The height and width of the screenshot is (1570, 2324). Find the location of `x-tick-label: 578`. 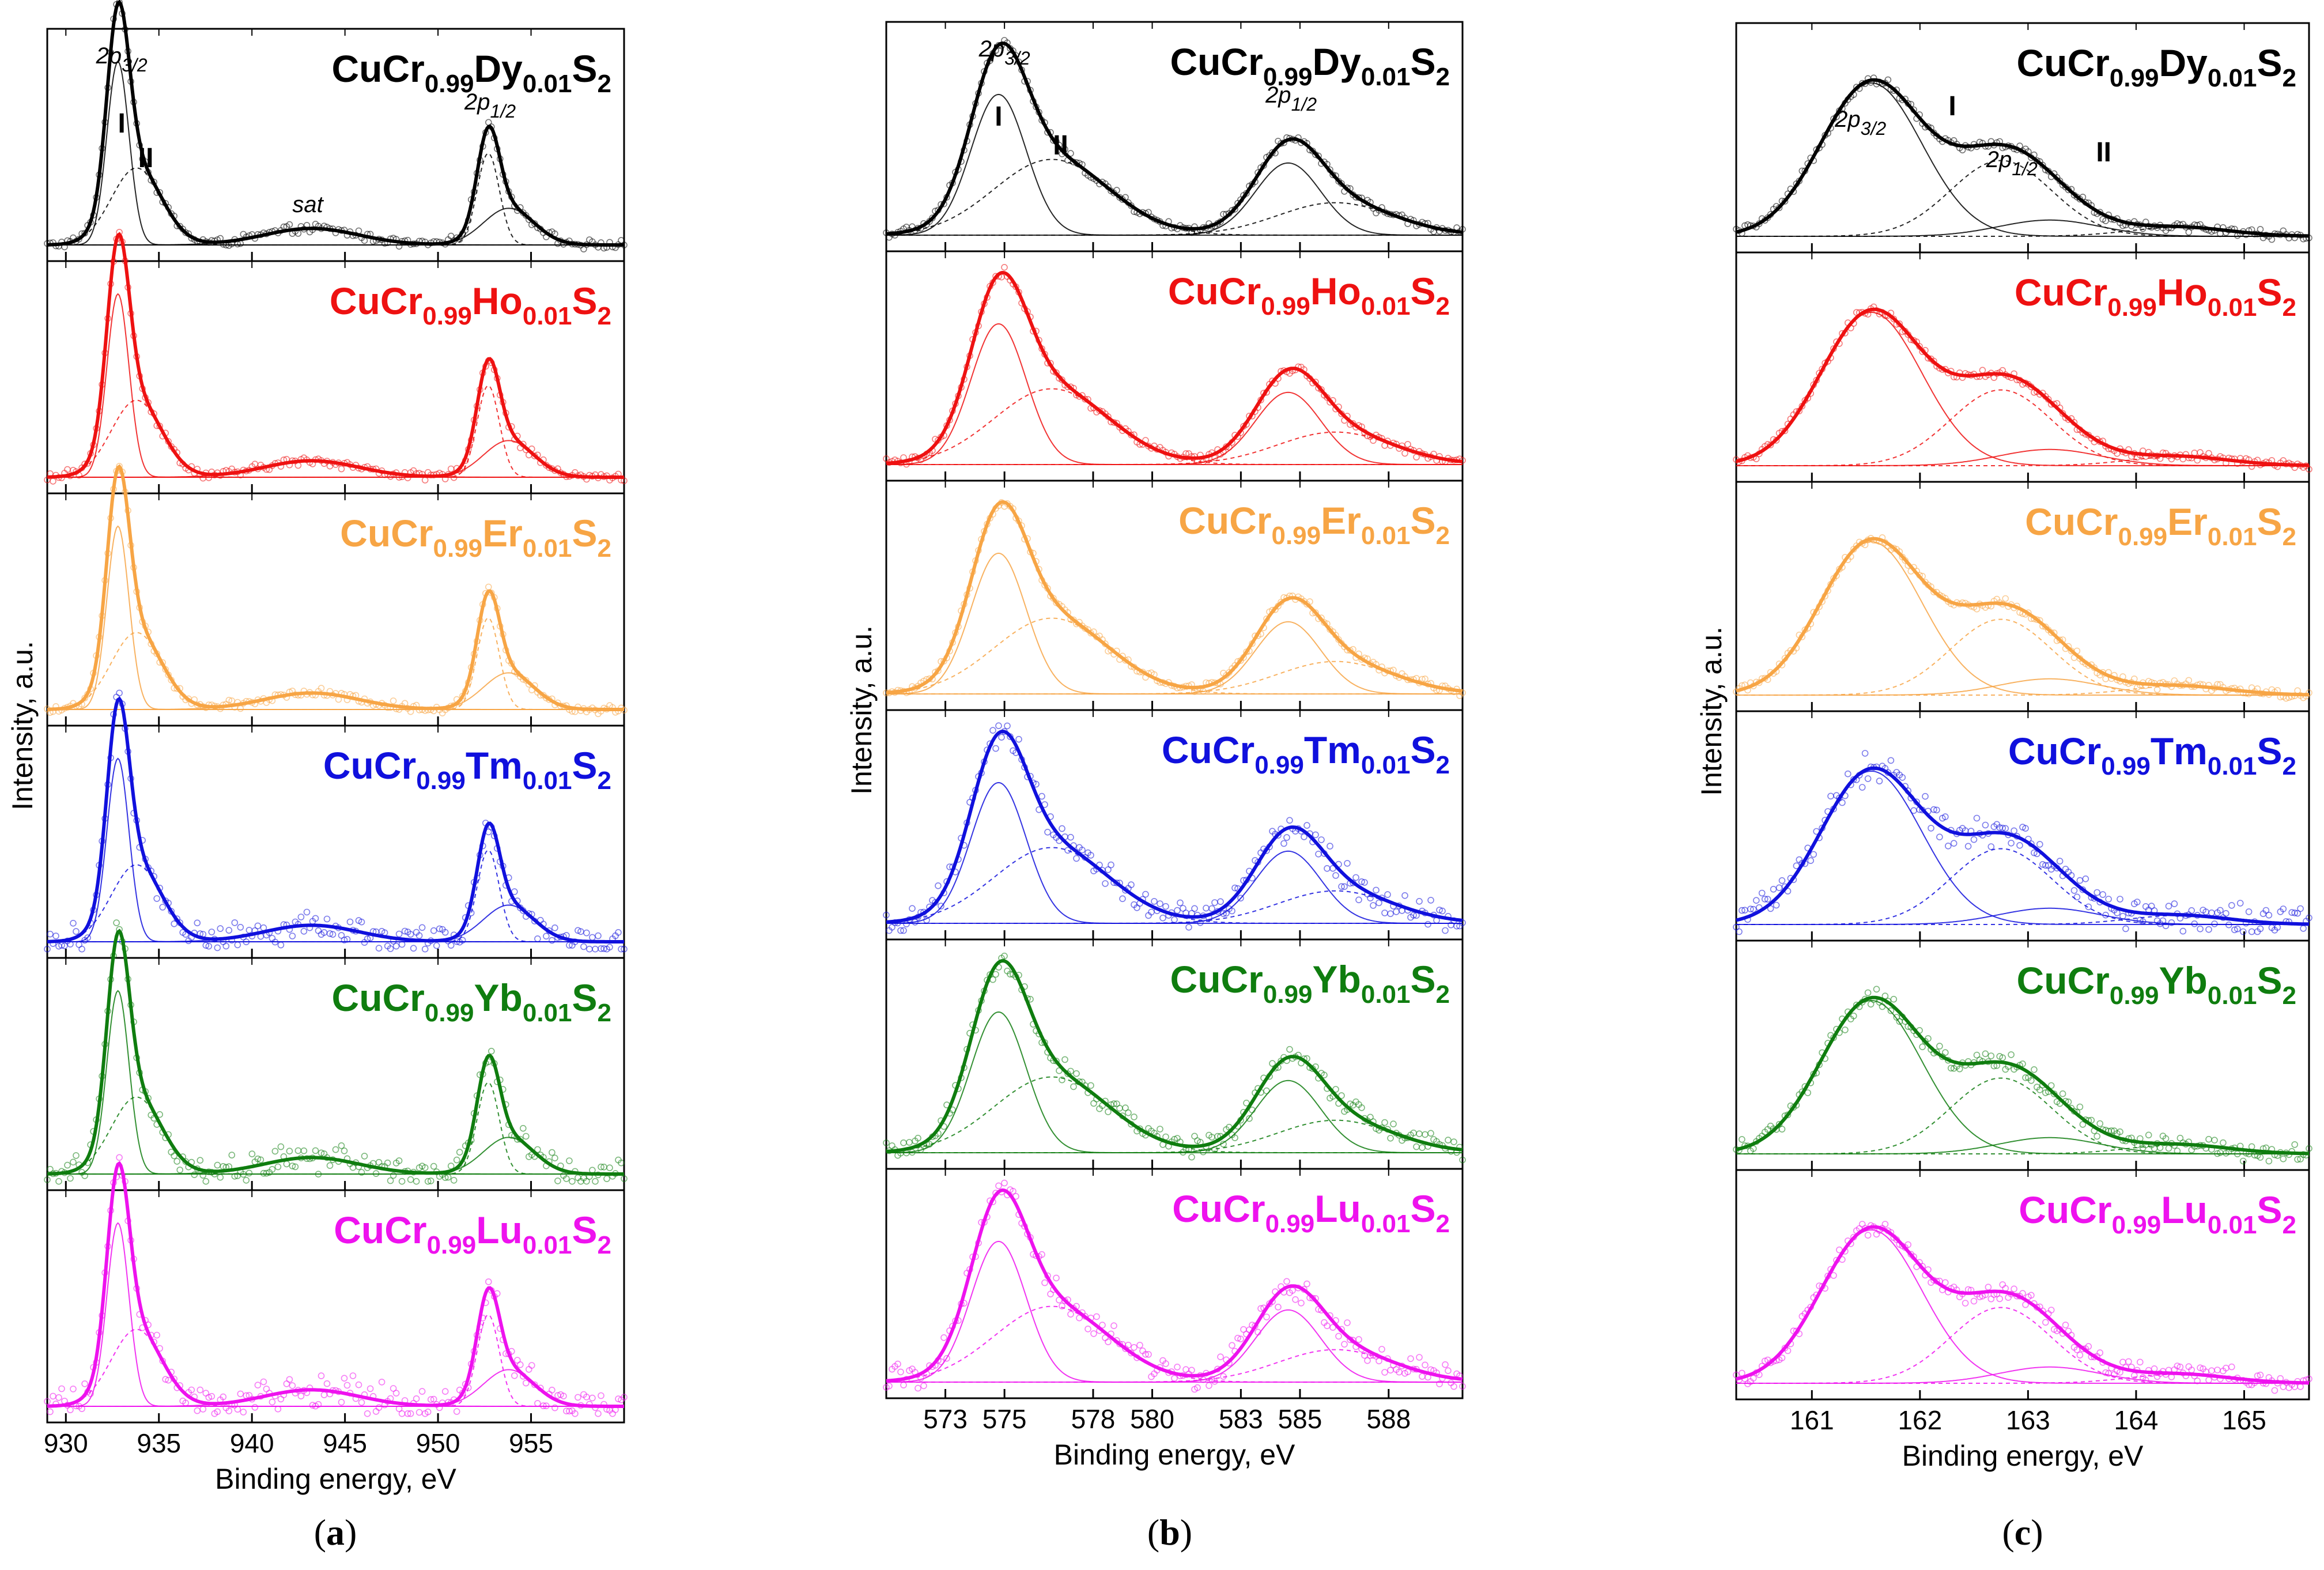

x-tick-label: 578 is located at coordinates (1093, 1419).